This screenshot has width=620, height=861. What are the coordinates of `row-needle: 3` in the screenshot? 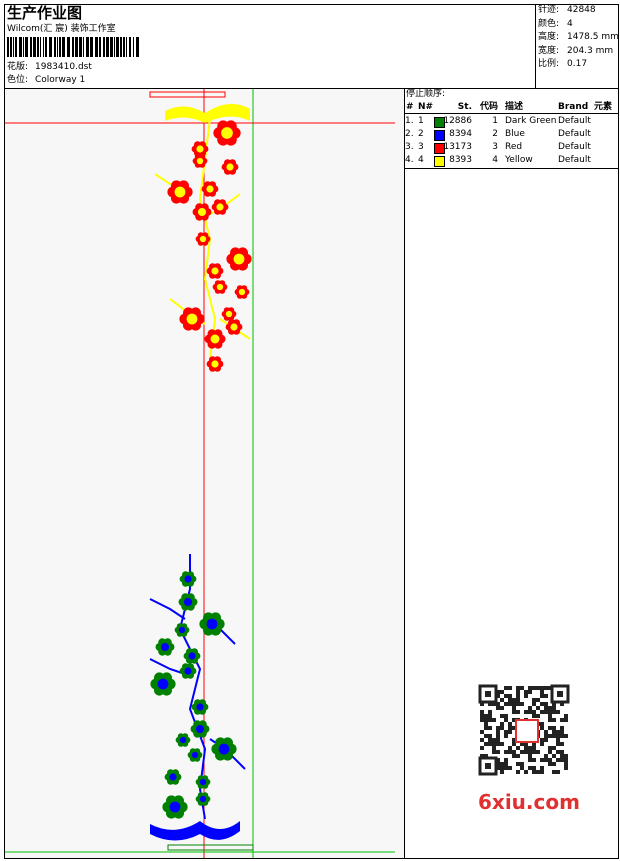 It's located at (421, 147).